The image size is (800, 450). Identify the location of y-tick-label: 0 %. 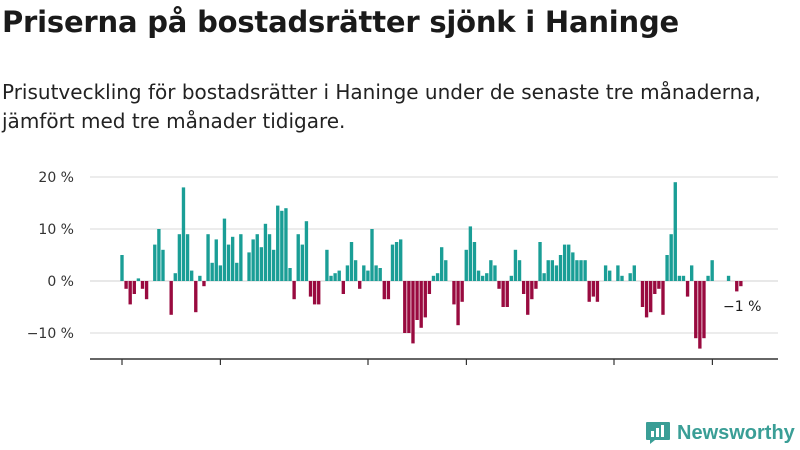
(60, 282).